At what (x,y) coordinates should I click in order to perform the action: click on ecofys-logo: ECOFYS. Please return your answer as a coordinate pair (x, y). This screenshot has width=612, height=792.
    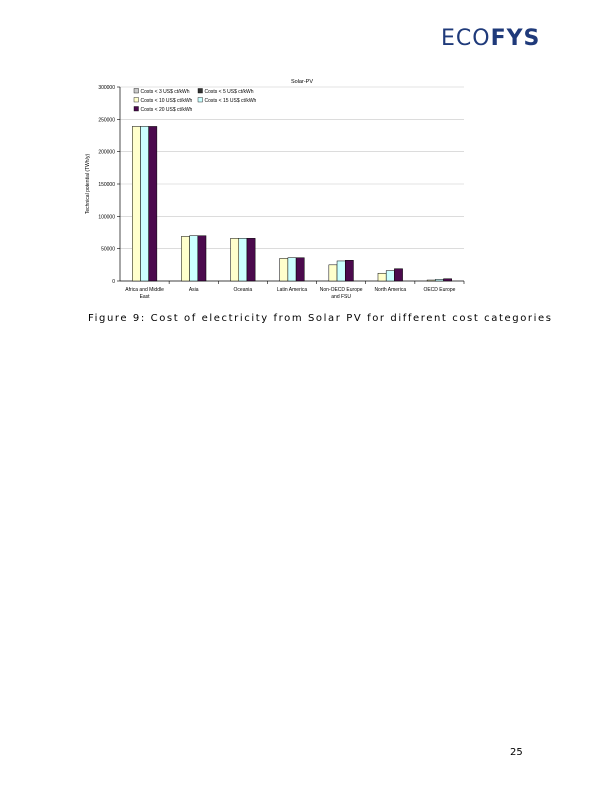
    Looking at the image, I should click on (501, 41).